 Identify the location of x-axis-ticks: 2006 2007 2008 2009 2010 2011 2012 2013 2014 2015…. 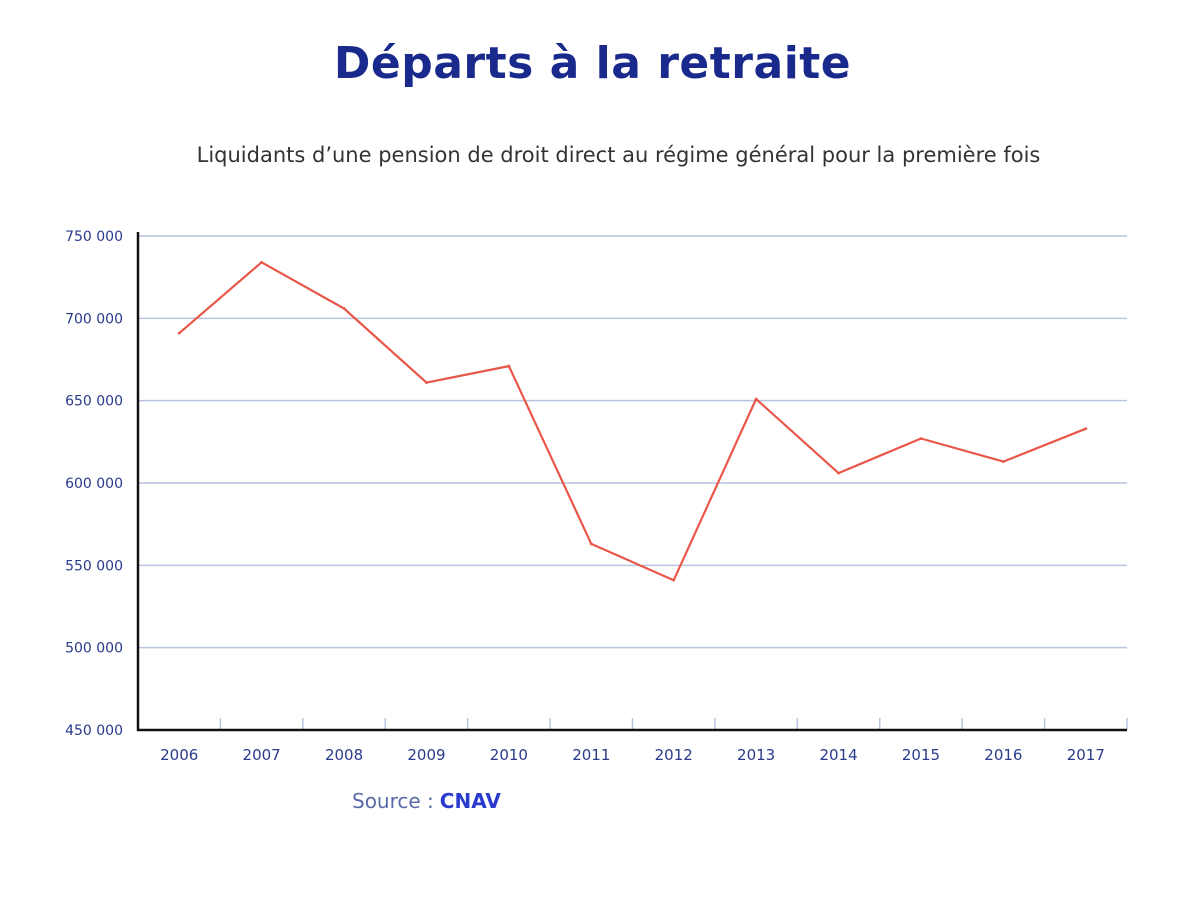
(644, 741).